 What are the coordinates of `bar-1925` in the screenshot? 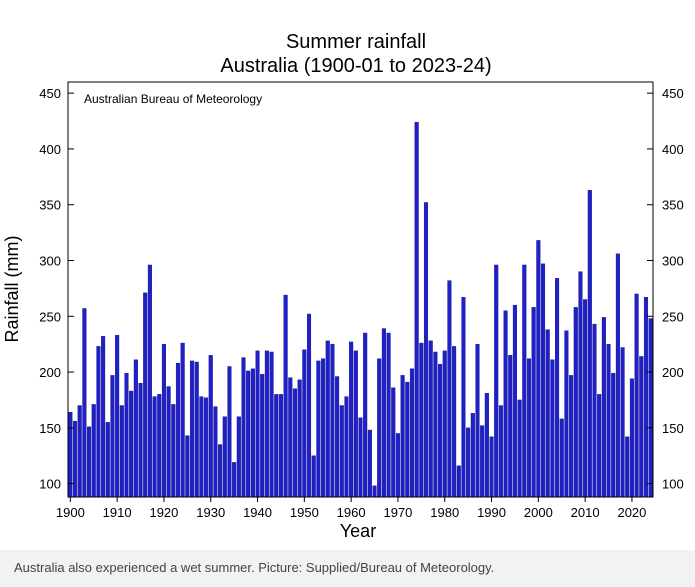 It's located at (187, 466).